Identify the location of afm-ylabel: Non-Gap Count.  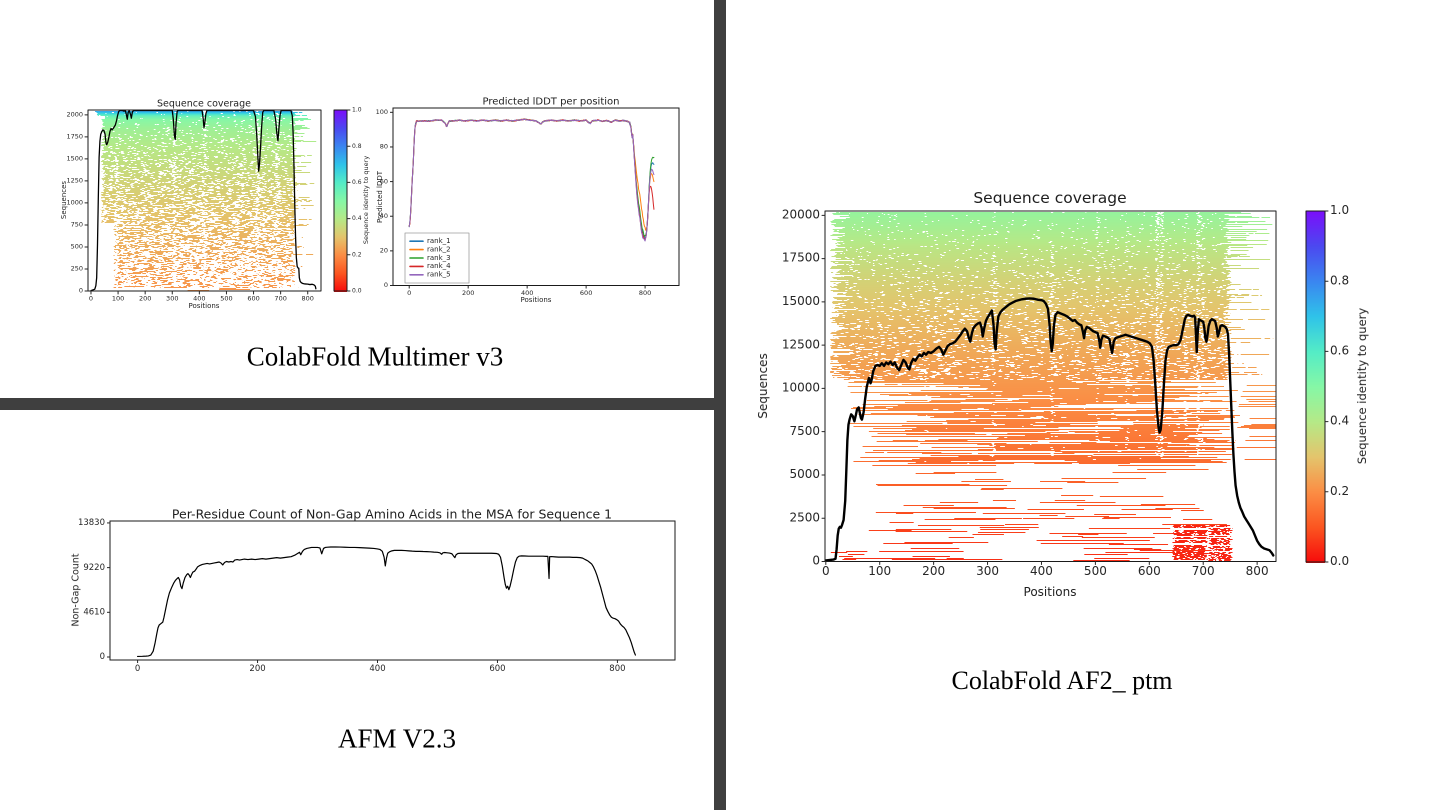
(76, 590).